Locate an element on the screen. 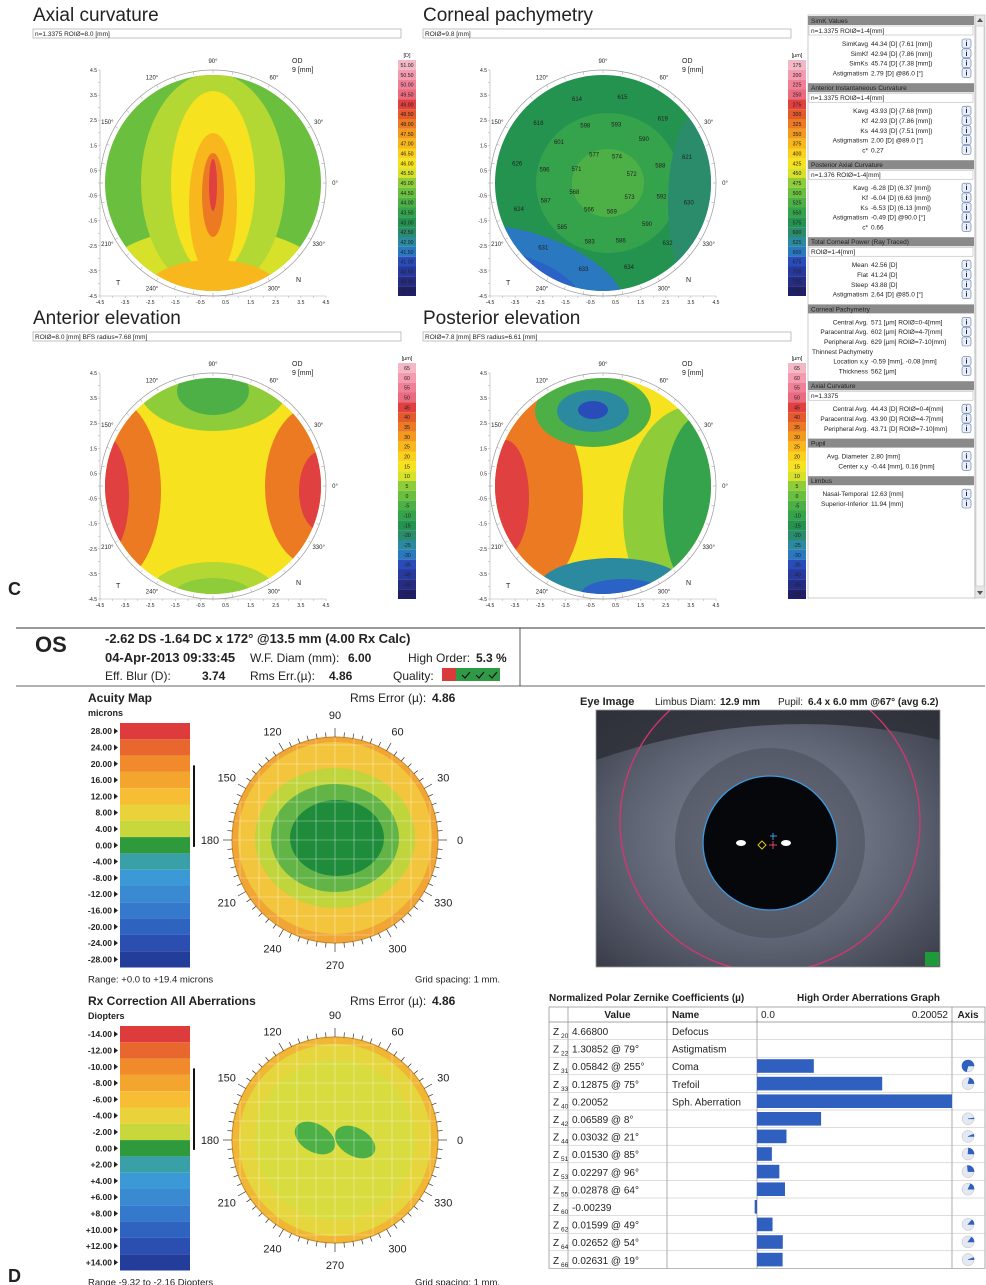 This screenshot has width=986, height=1285. polar-label: 300 is located at coordinates (397, 949).